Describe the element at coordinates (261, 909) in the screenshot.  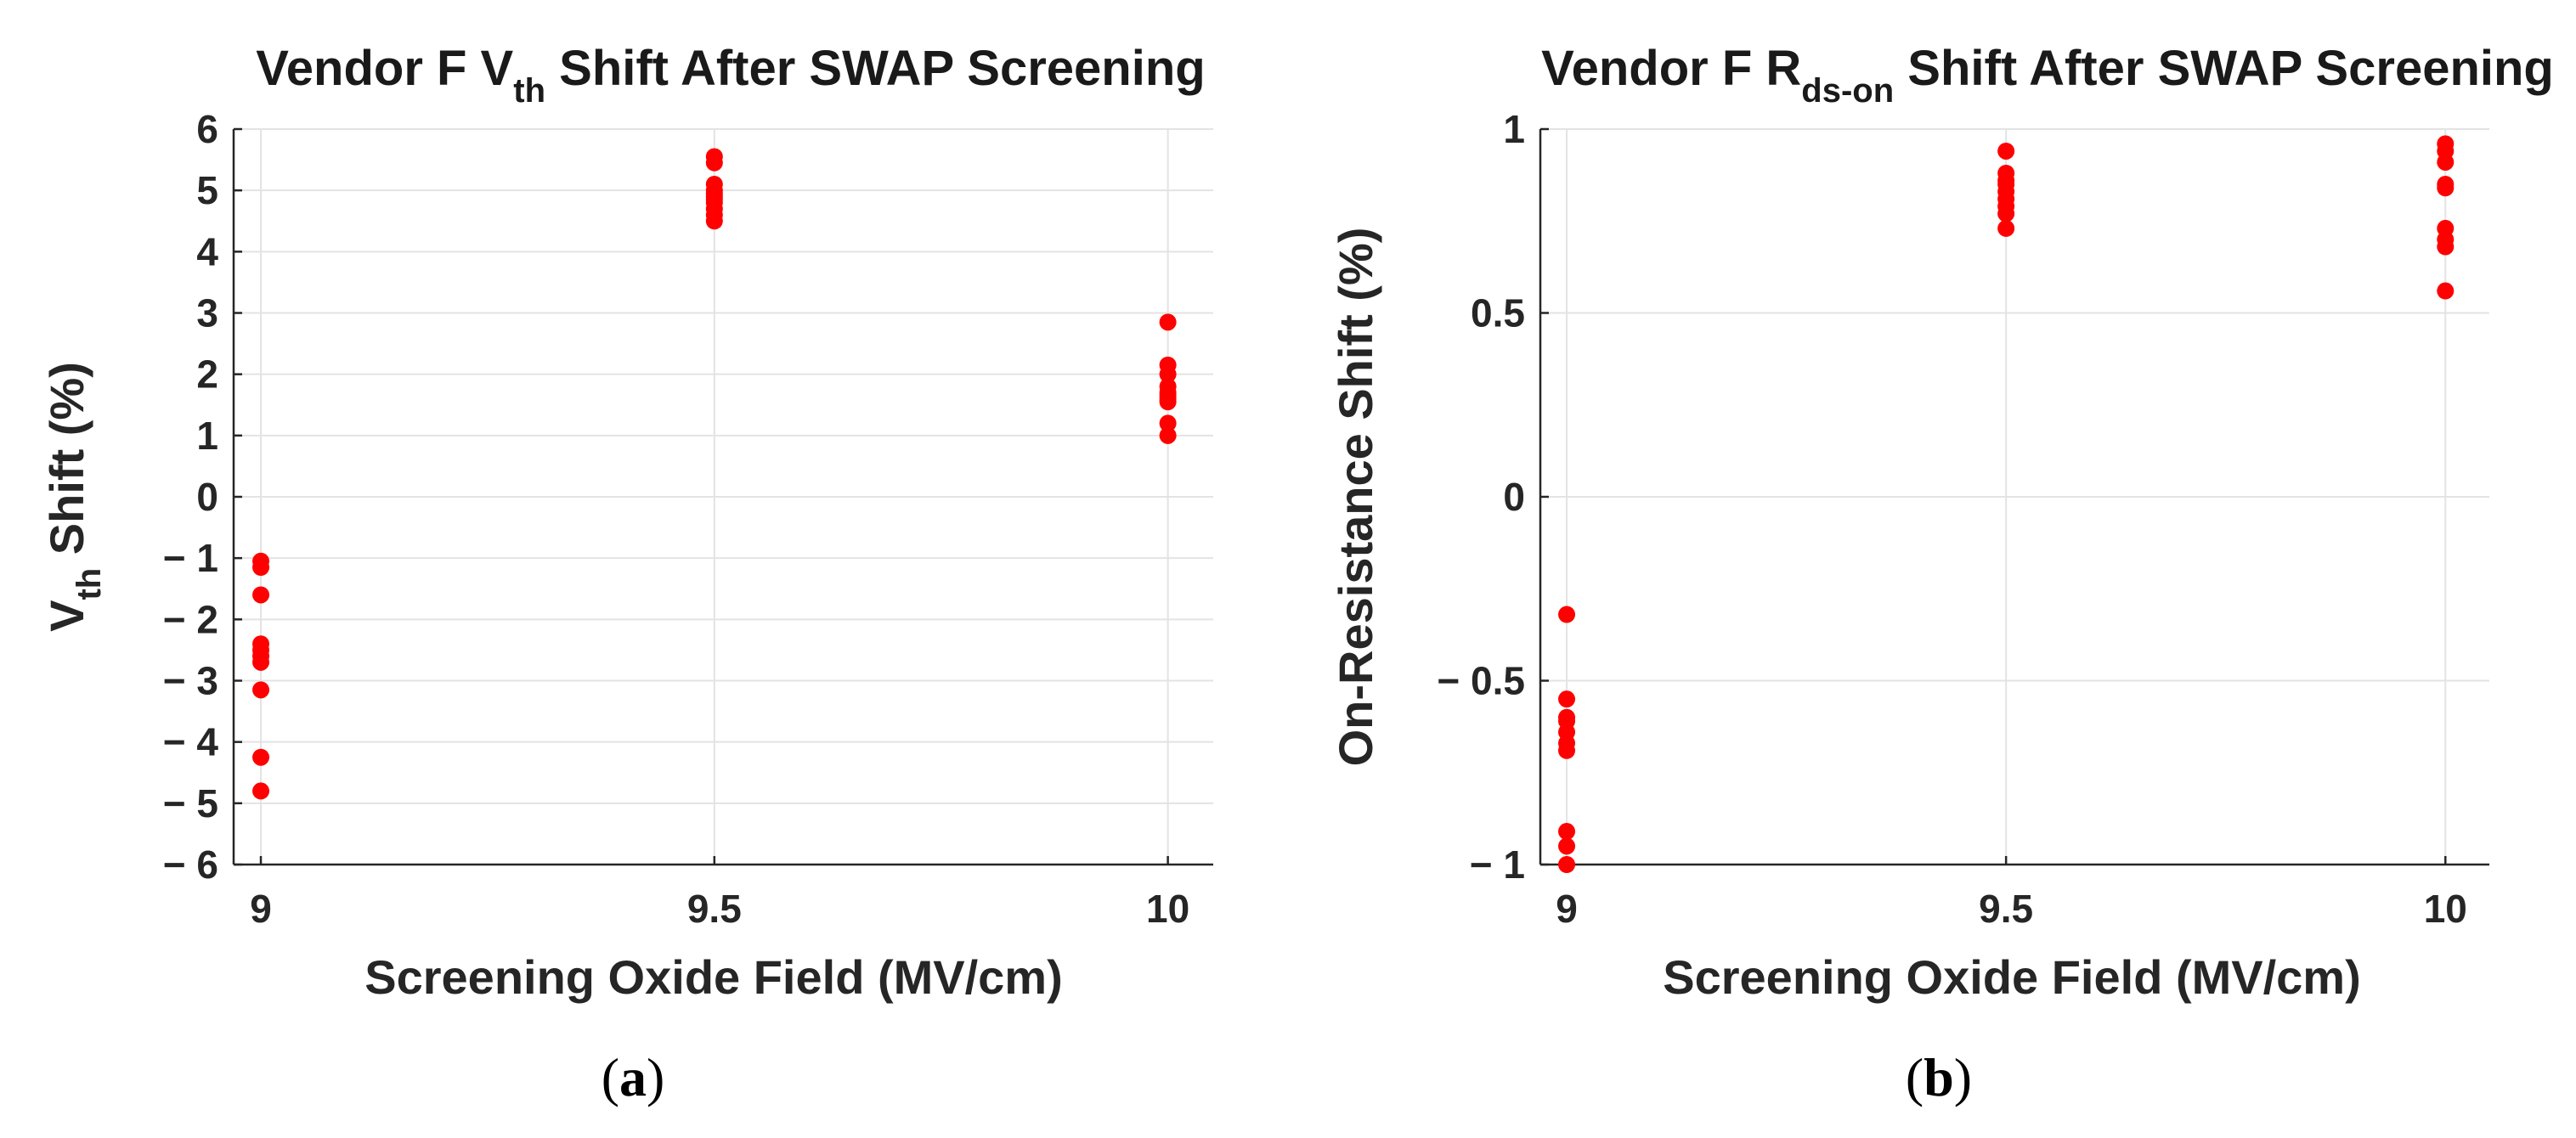
I see `chart-a-x-tick-label-0: 9` at that location.